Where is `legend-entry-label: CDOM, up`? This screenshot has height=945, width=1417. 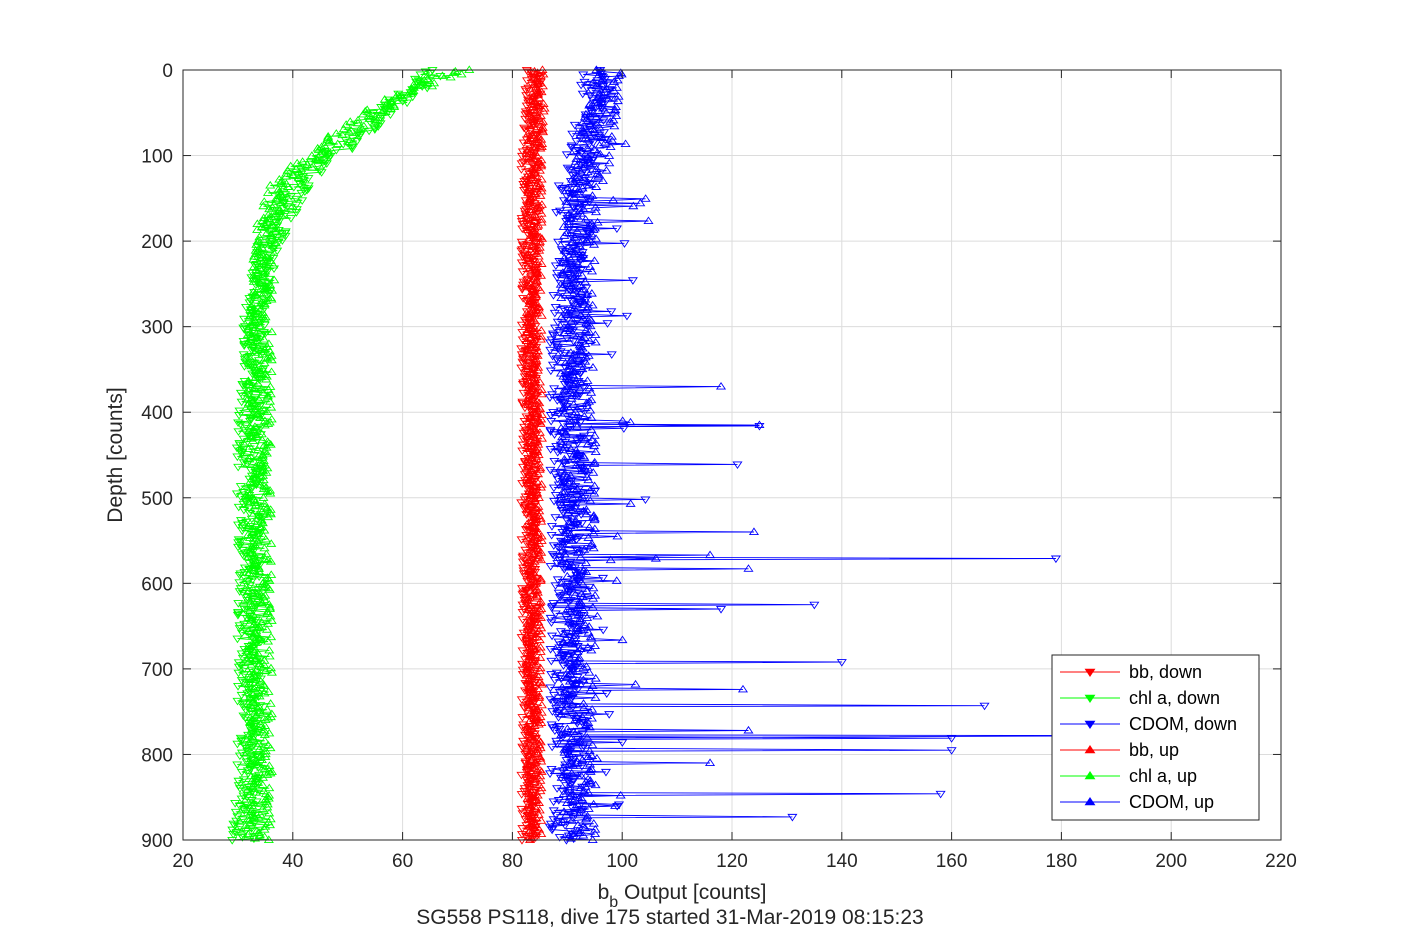 legend-entry-label: CDOM, up is located at coordinates (1171, 802).